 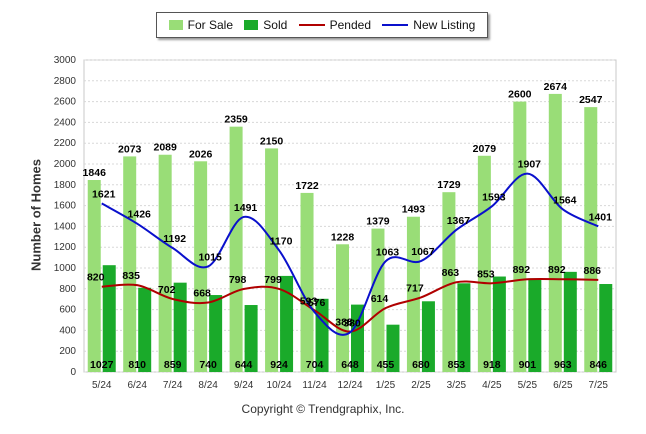 What do you see at coordinates (601, 217) in the screenshot?
I see `new-listing-data-label: 1401` at bounding box center [601, 217].